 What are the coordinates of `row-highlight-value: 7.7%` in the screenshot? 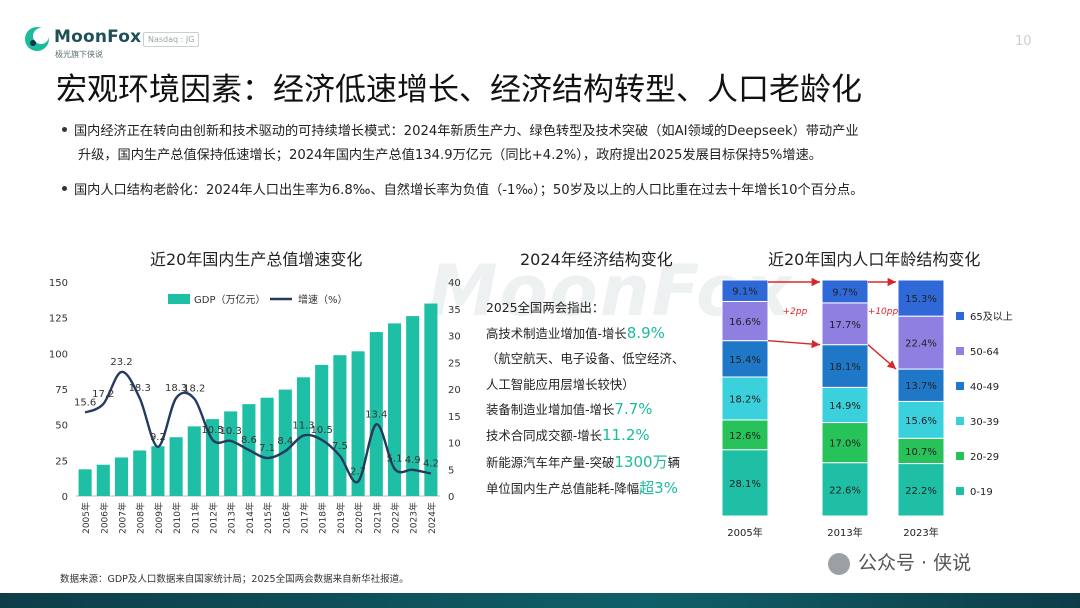 It's located at (633, 409).